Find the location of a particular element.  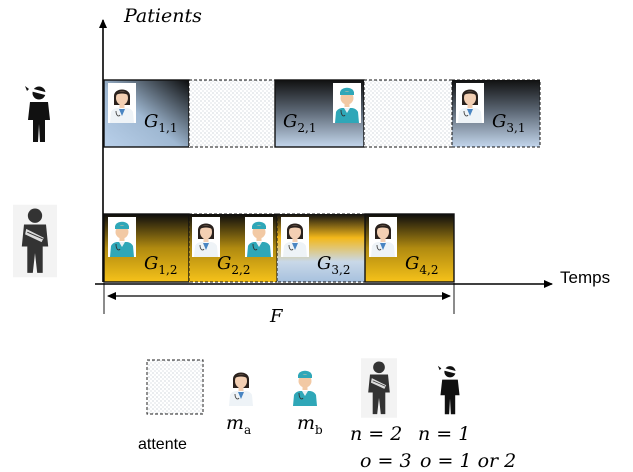

legend-doctor-b-icon is located at coordinates (305, 386).